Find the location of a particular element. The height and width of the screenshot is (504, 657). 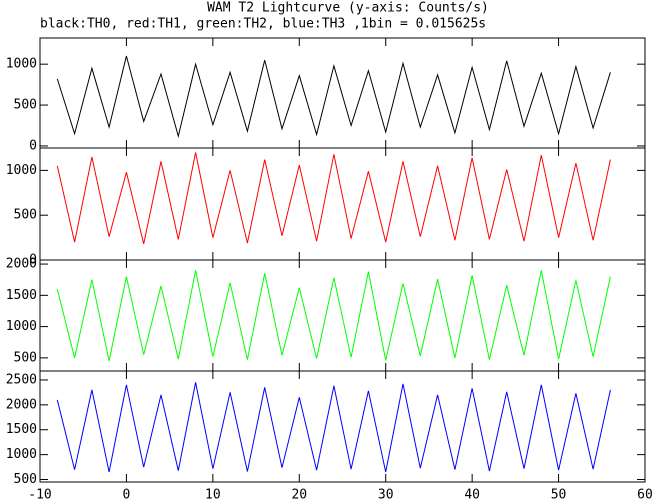

x-tick-label: 0 is located at coordinates (127, 495).